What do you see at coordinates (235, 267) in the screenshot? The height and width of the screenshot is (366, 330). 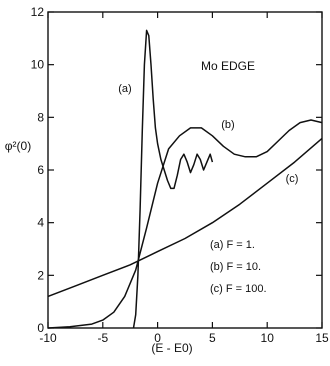 I see `legend-entry-b: (b) F = 10.` at bounding box center [235, 267].